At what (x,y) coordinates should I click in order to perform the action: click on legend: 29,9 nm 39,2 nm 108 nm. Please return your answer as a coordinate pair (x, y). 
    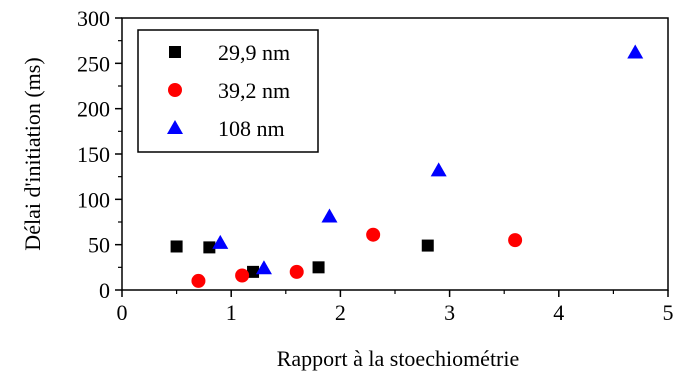
    Looking at the image, I should click on (228, 91).